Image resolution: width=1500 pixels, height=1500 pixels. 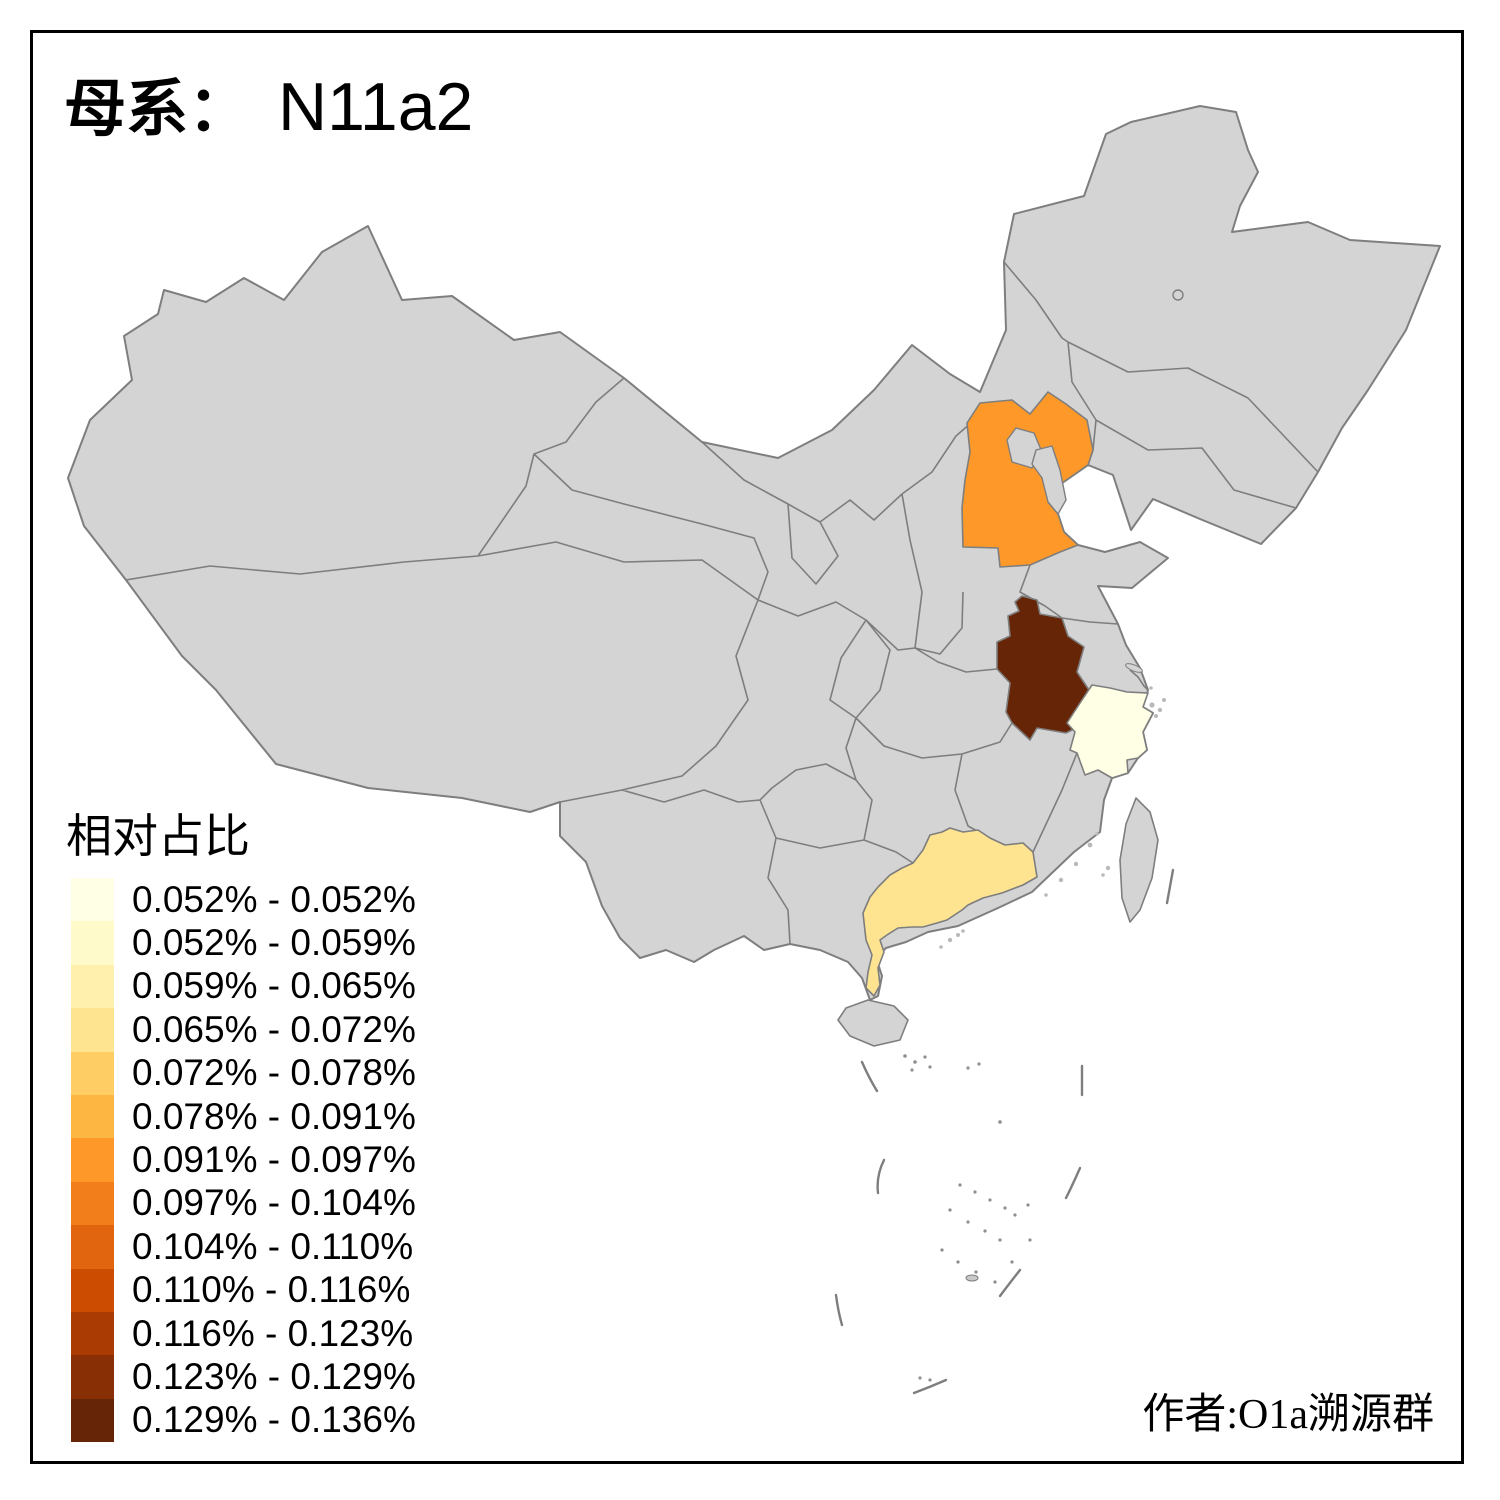 I want to click on province-guangdong, so click(x=950, y=912).